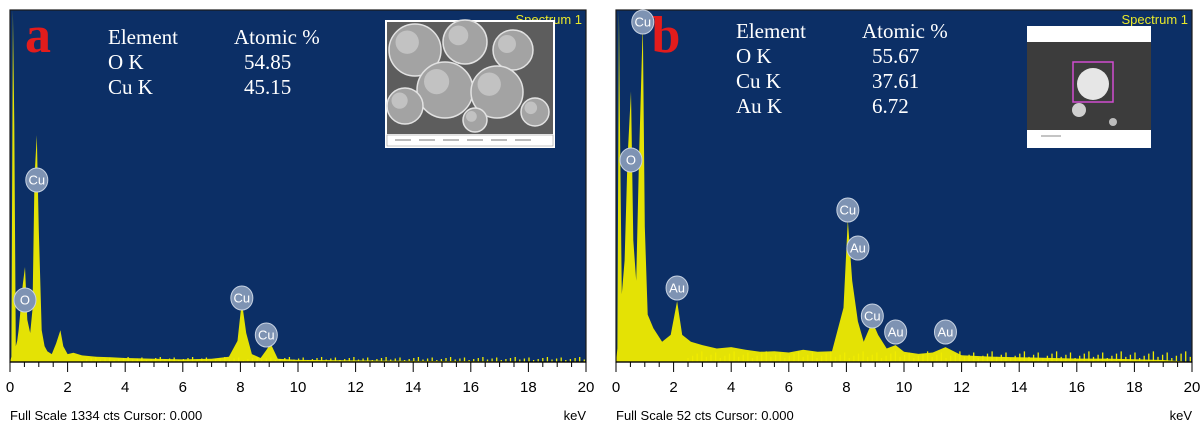 The image size is (1202, 432). What do you see at coordinates (895, 56) in the screenshot?
I see `table-atomic-value: 55.67` at bounding box center [895, 56].